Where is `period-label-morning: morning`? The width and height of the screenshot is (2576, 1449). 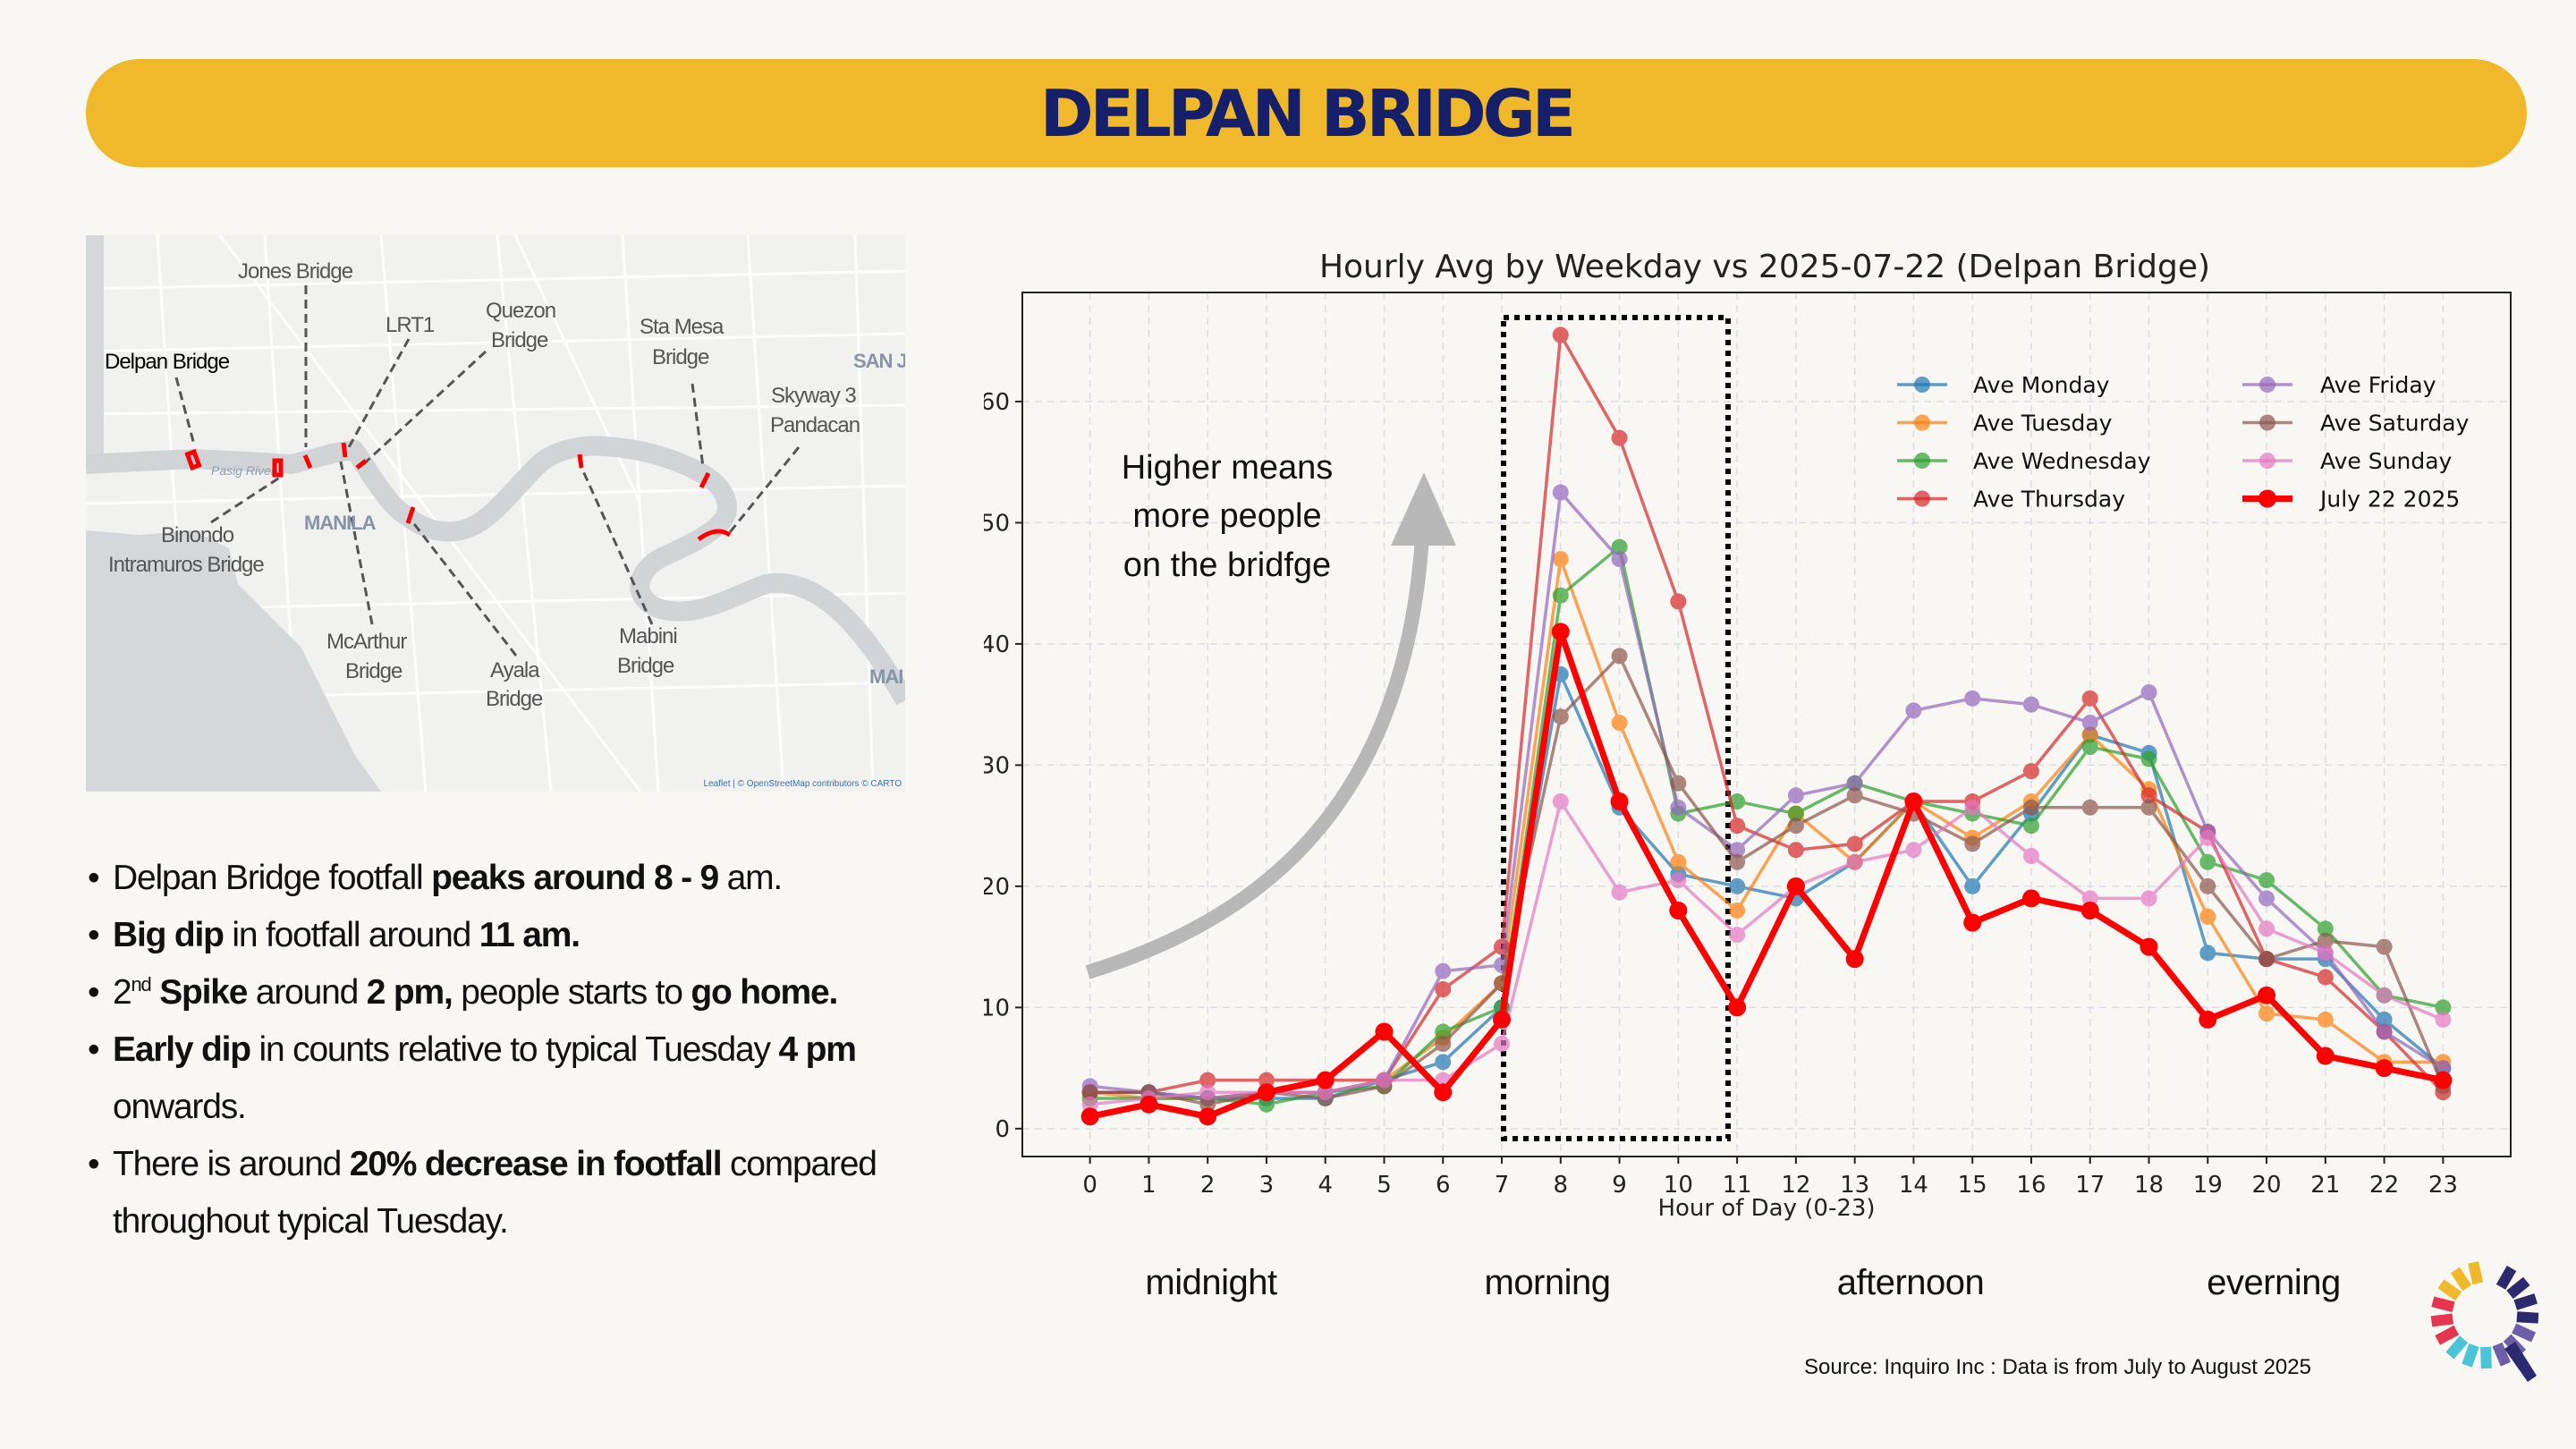
period-label-morning: morning is located at coordinates (1547, 1282).